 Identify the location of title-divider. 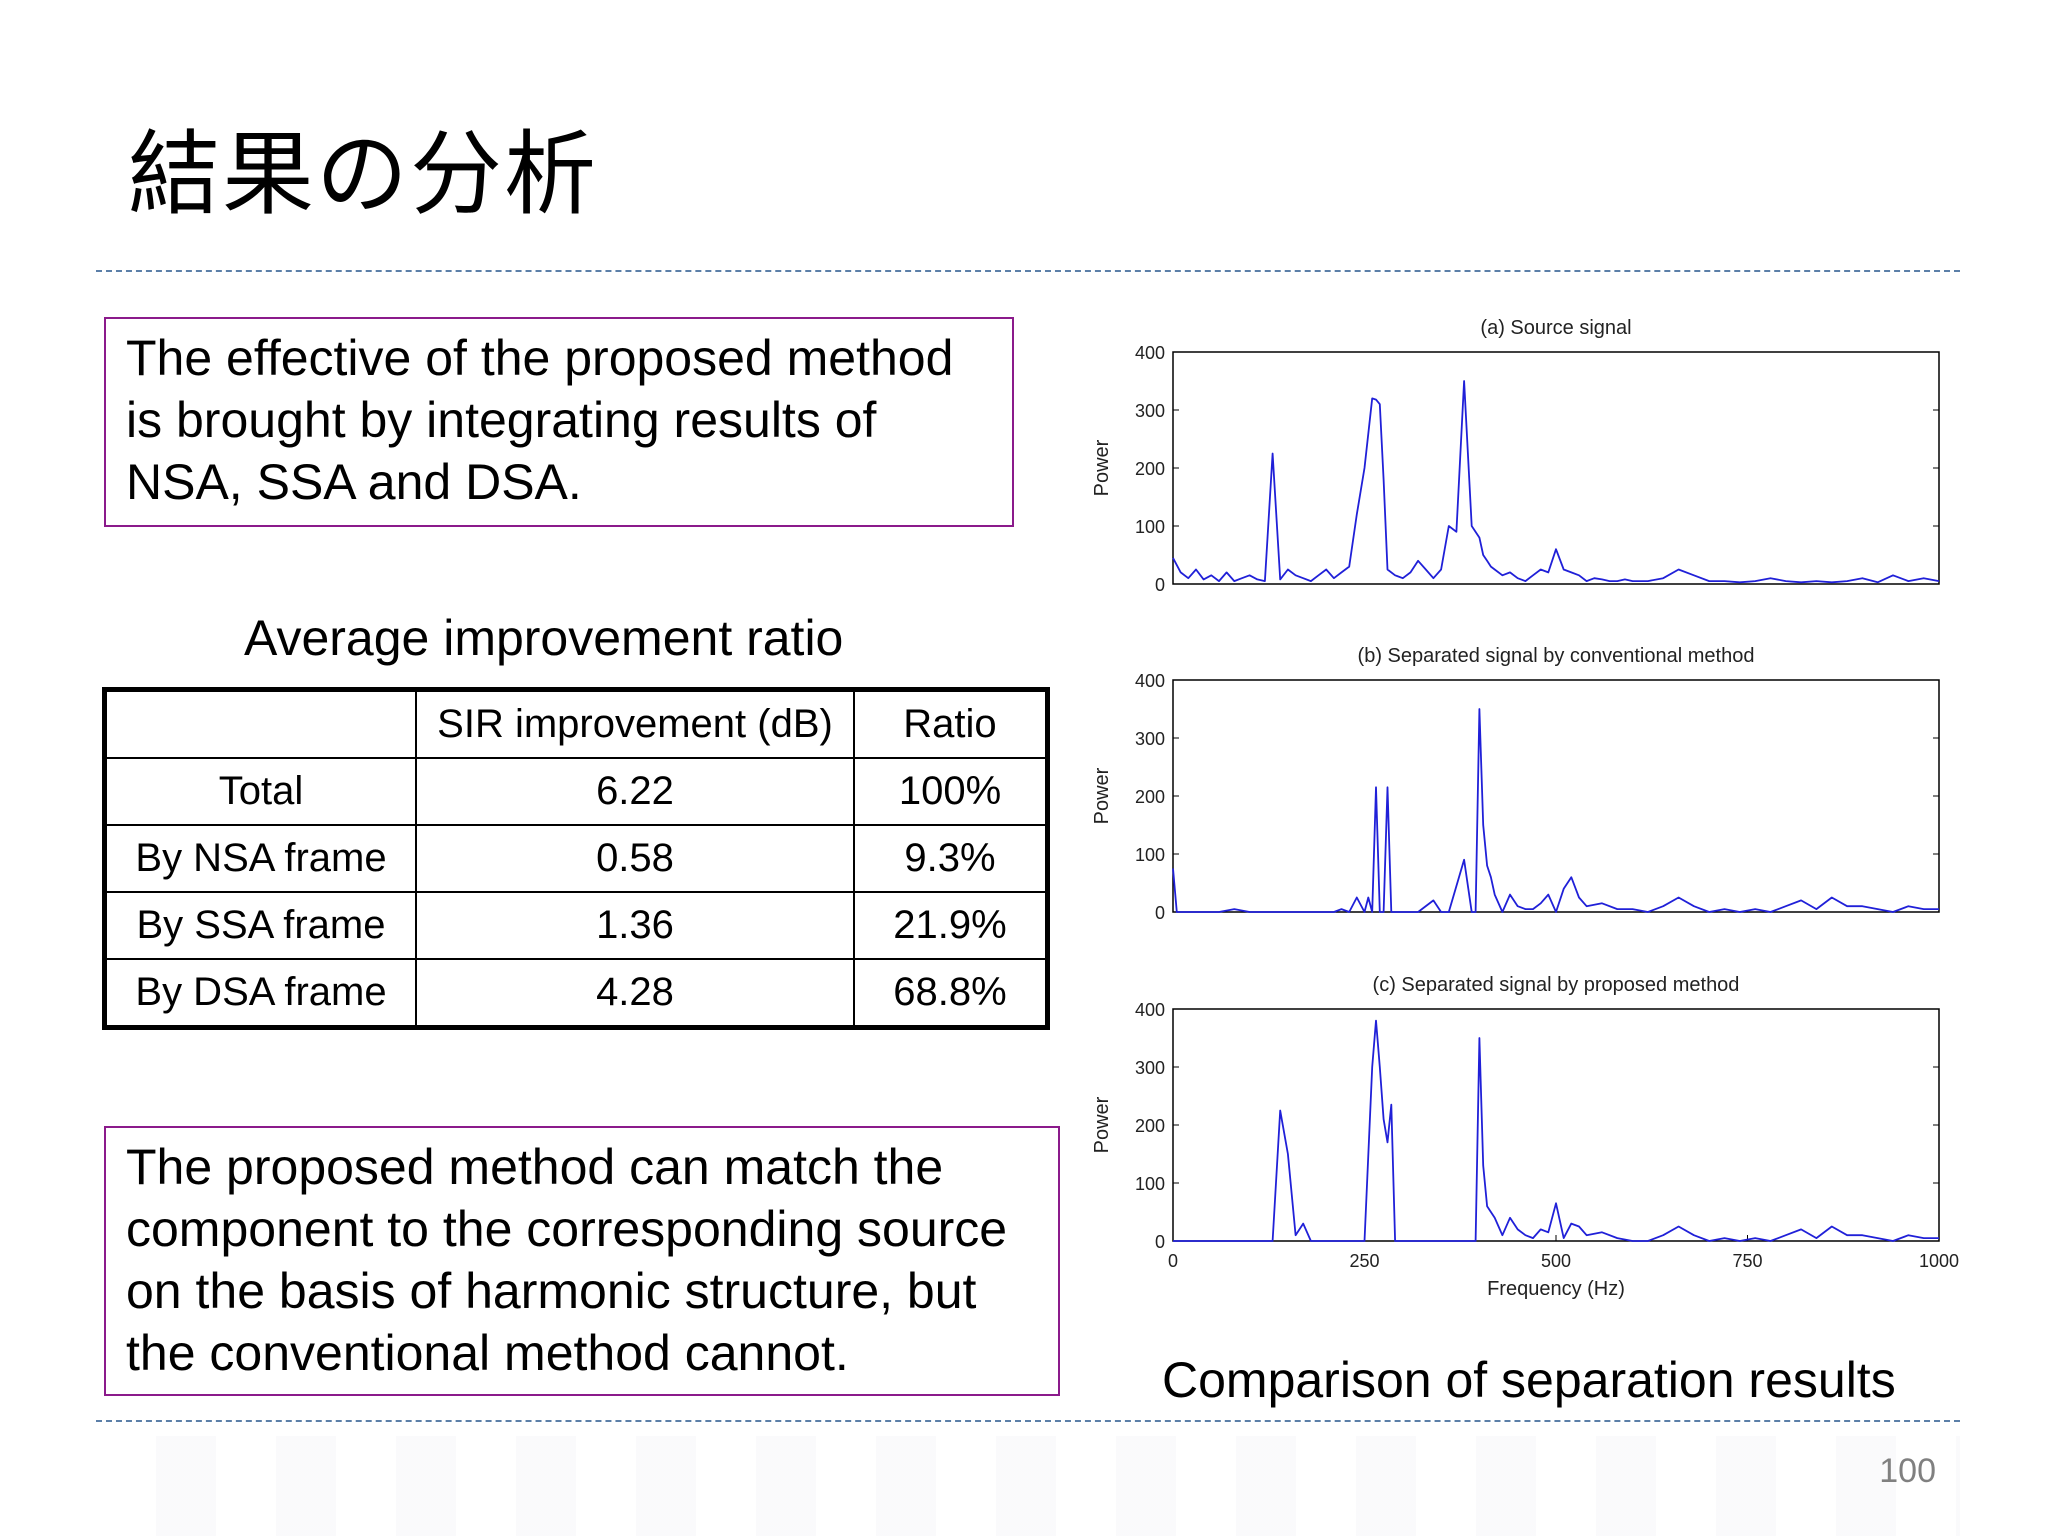
(1028, 271).